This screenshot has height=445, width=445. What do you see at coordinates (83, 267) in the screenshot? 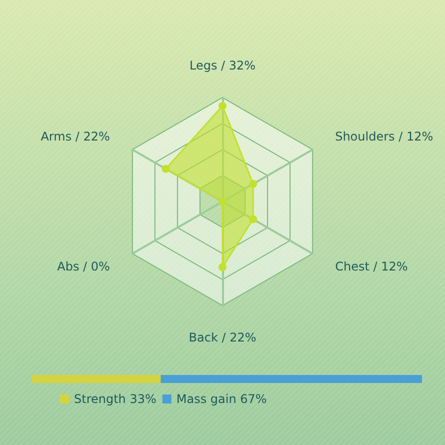
I see `spoke-label: Abs / 0%` at bounding box center [83, 267].